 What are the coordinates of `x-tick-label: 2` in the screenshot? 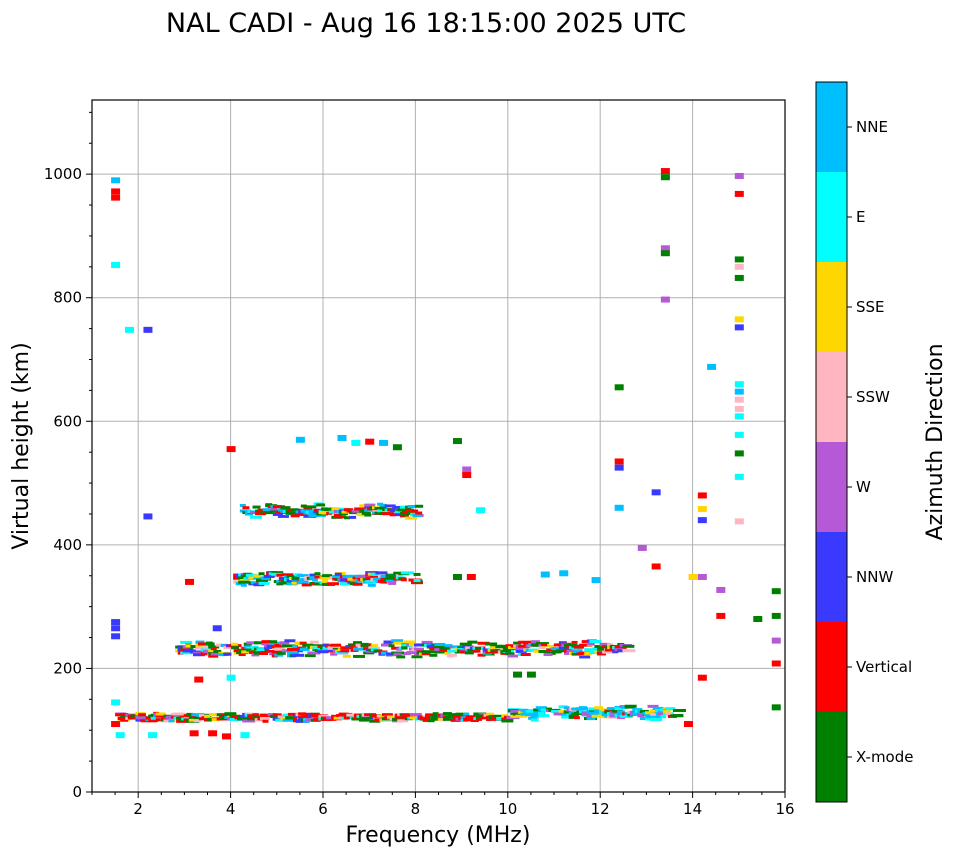 It's located at (138, 809).